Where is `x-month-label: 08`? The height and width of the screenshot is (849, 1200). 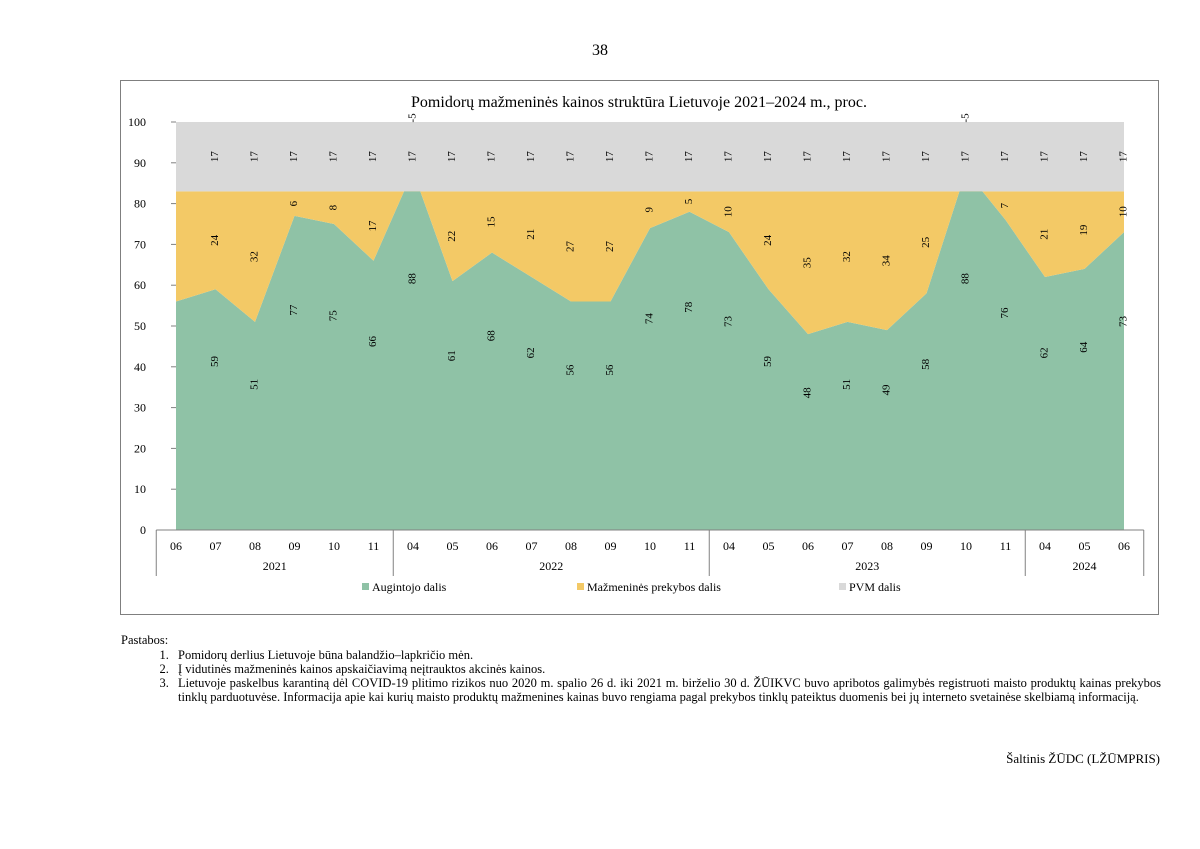
x-month-label: 08 is located at coordinates (571, 546).